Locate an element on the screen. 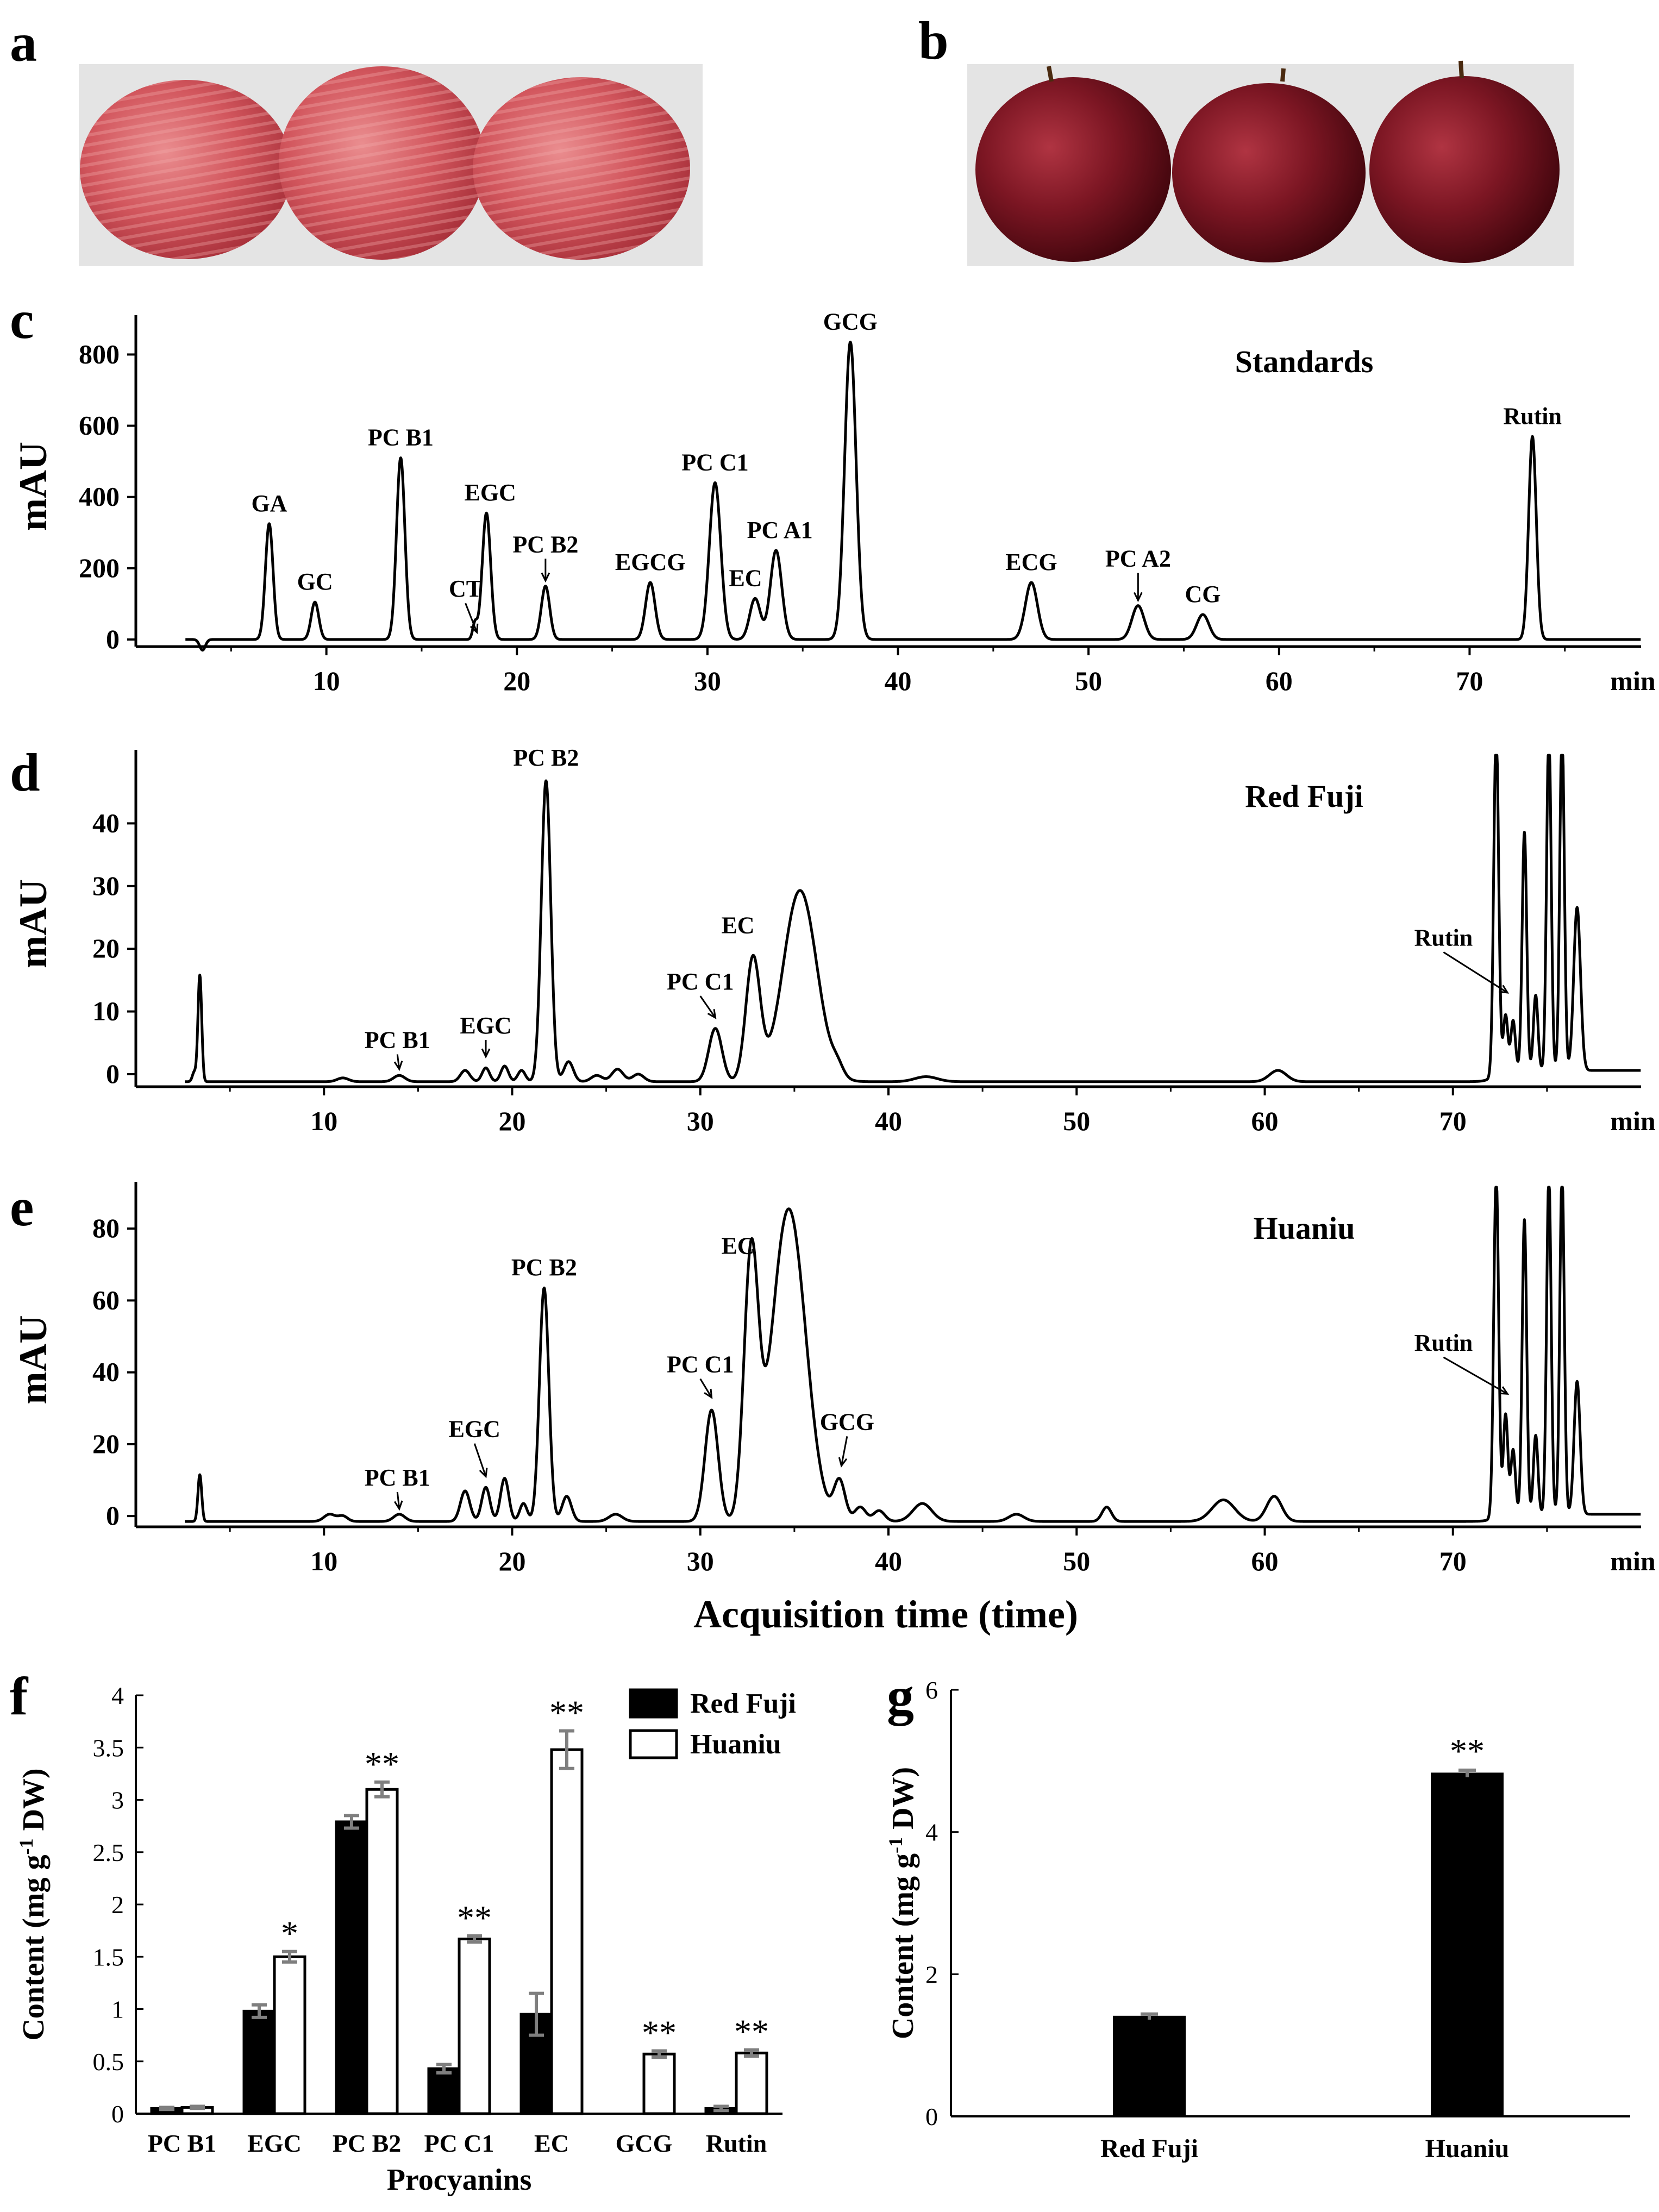  peak-label: ECG is located at coordinates (1031, 562).